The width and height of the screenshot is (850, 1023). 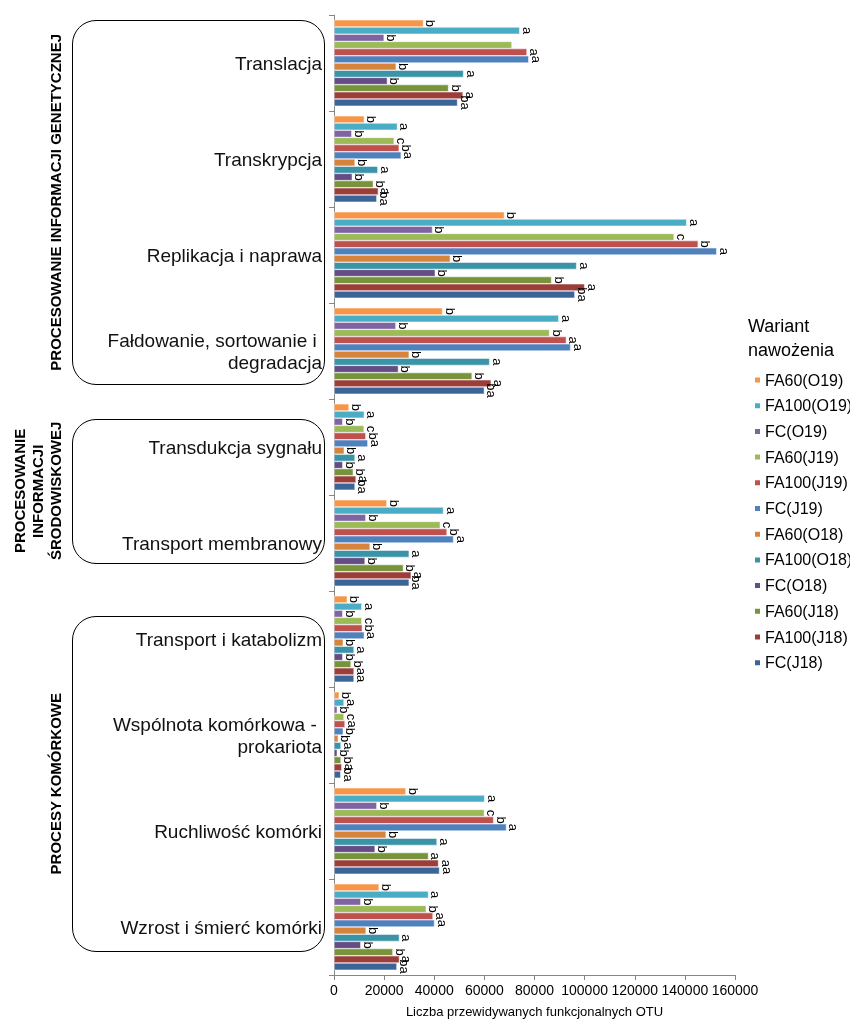 I want to click on x-tick-label: 140000, so click(x=685, y=990).